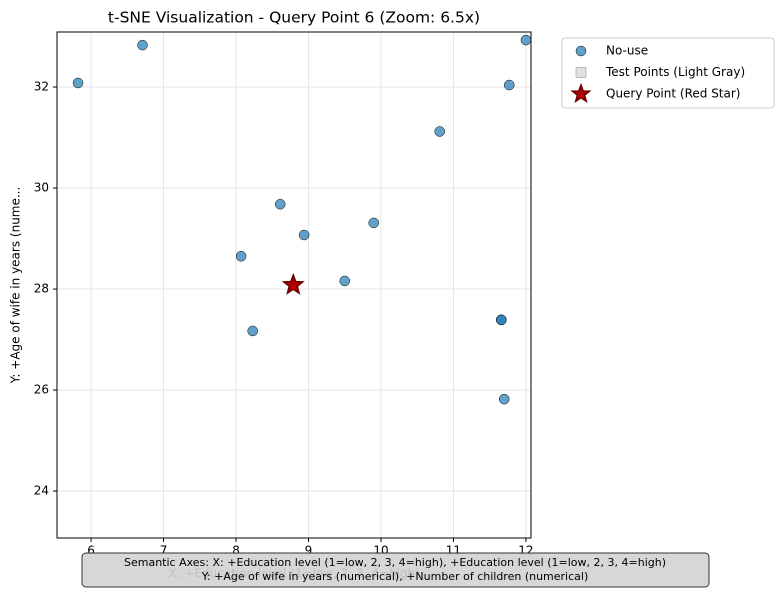 This screenshot has width=782, height=594. Describe the element at coordinates (41, 188) in the screenshot. I see `y-tick-label: 30` at that location.